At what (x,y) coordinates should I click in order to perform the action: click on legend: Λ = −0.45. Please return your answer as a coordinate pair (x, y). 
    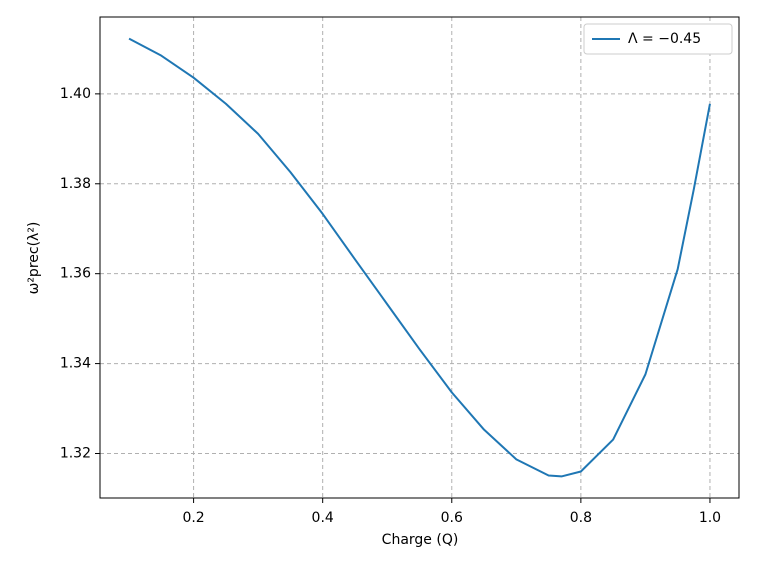
    Looking at the image, I should click on (658, 39).